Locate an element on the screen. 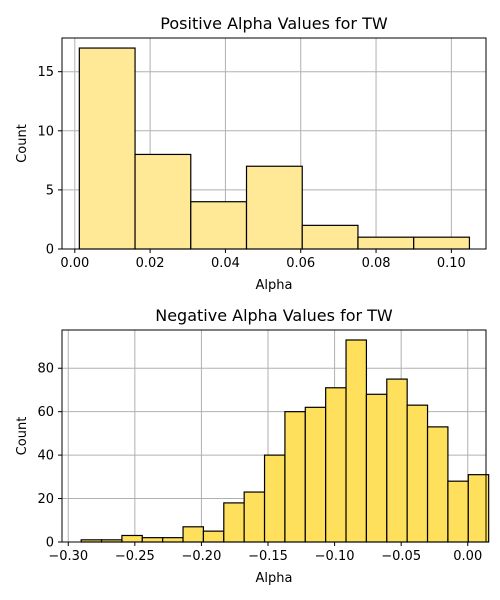  x-axis-ticks: −0.30 −0.25 −0.20 −0.15 −0.10 −0.05 0.00 is located at coordinates (265, 553).